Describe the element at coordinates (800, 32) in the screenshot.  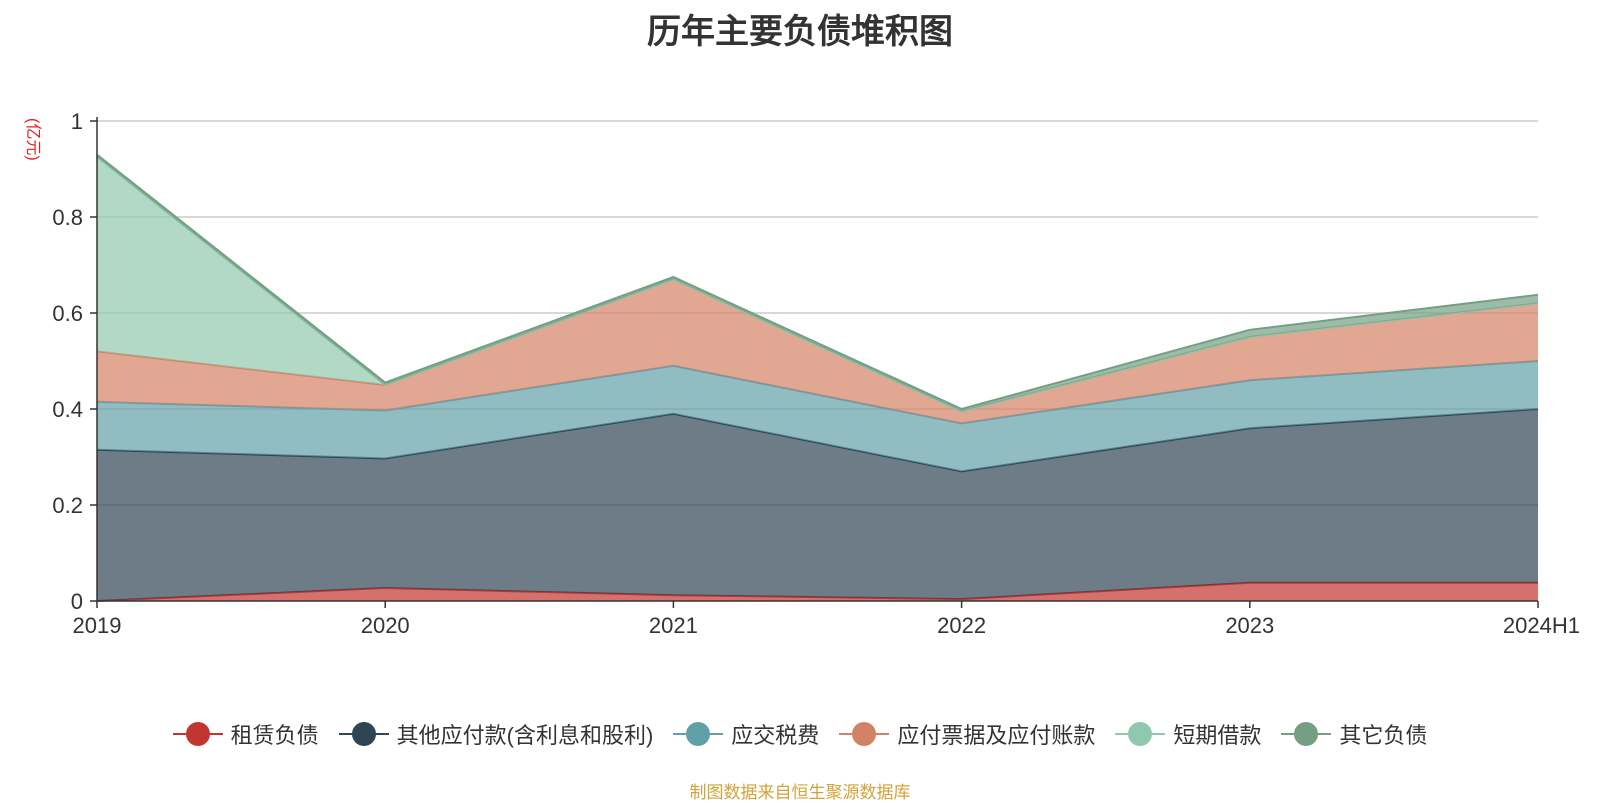
I see `chart-title: 历年主要负债堆积图` at that location.